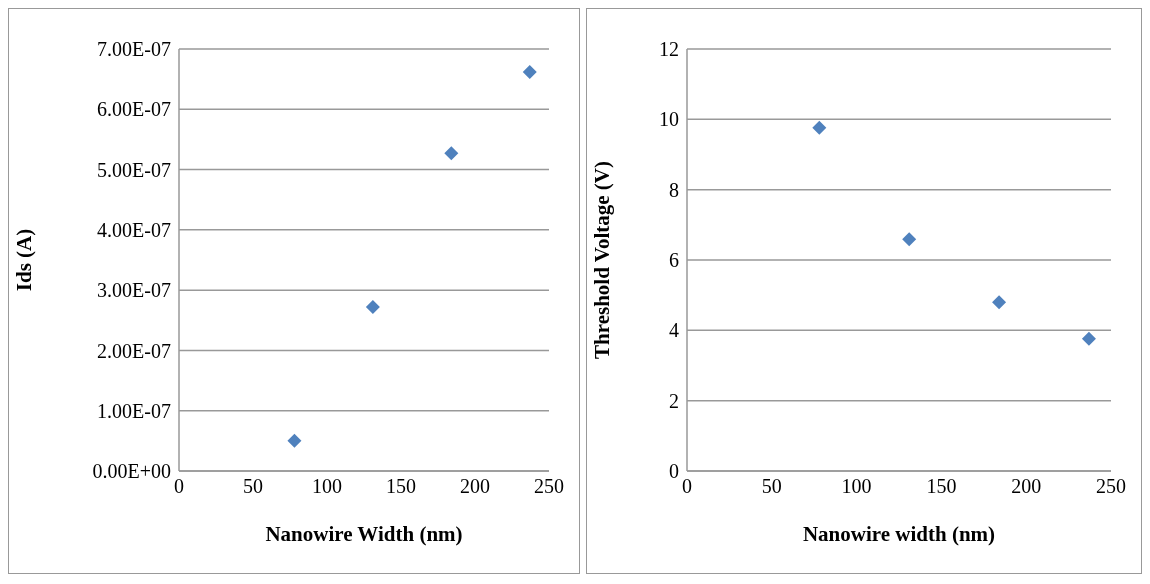  Describe the element at coordinates (674, 471) in the screenshot. I see `y-tick-label: 0` at that location.